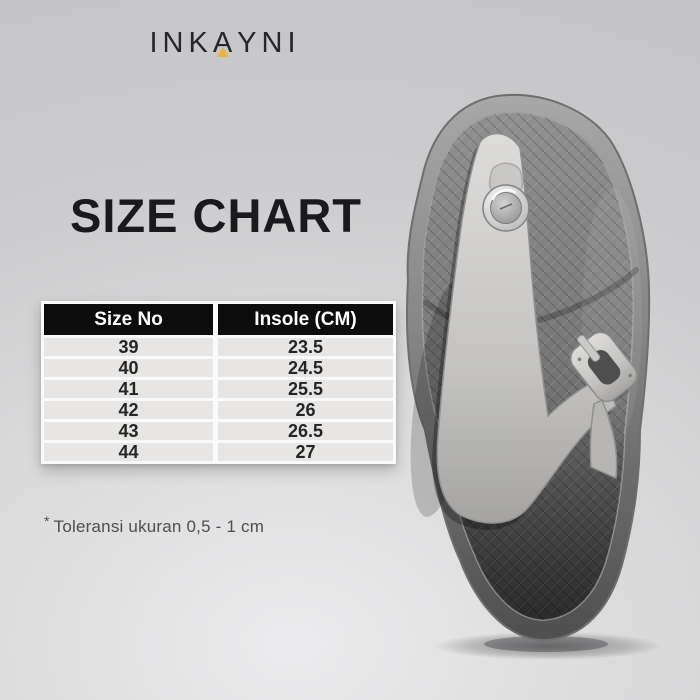  What do you see at coordinates (305, 410) in the screenshot?
I see `insole-cell: 26` at bounding box center [305, 410].